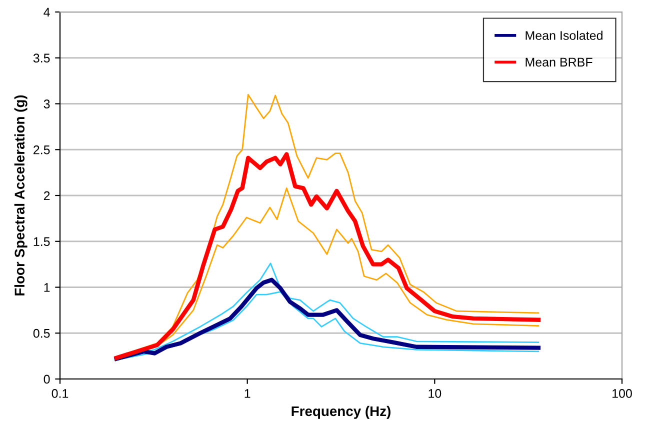 Image resolution: width=651 pixels, height=429 pixels. Describe the element at coordinates (41, 333) in the screenshot. I see `y-tick-label: 0.5` at that location.